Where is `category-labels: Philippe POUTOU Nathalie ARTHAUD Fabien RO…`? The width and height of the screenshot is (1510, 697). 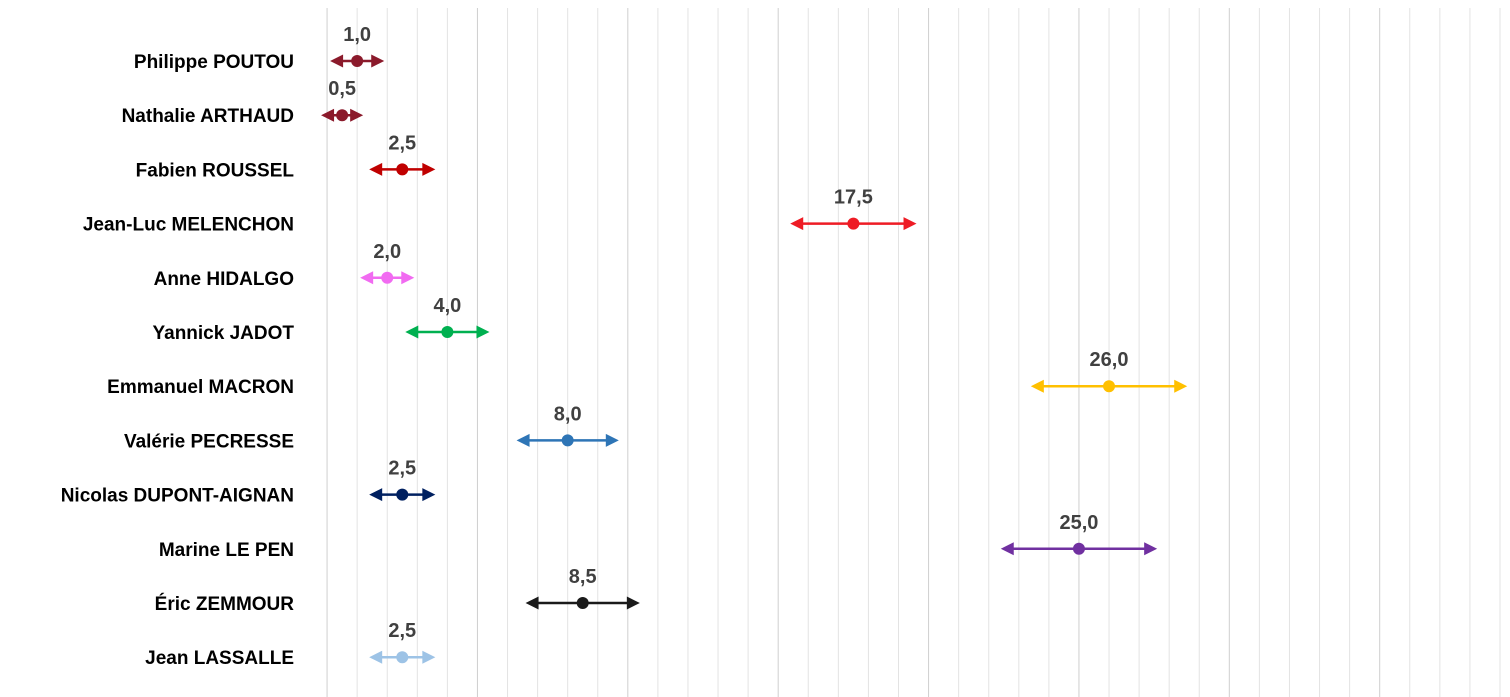 category-labels: Philippe POUTOU Nathalie ARTHAUD Fabien RO… is located at coordinates (178, 360).